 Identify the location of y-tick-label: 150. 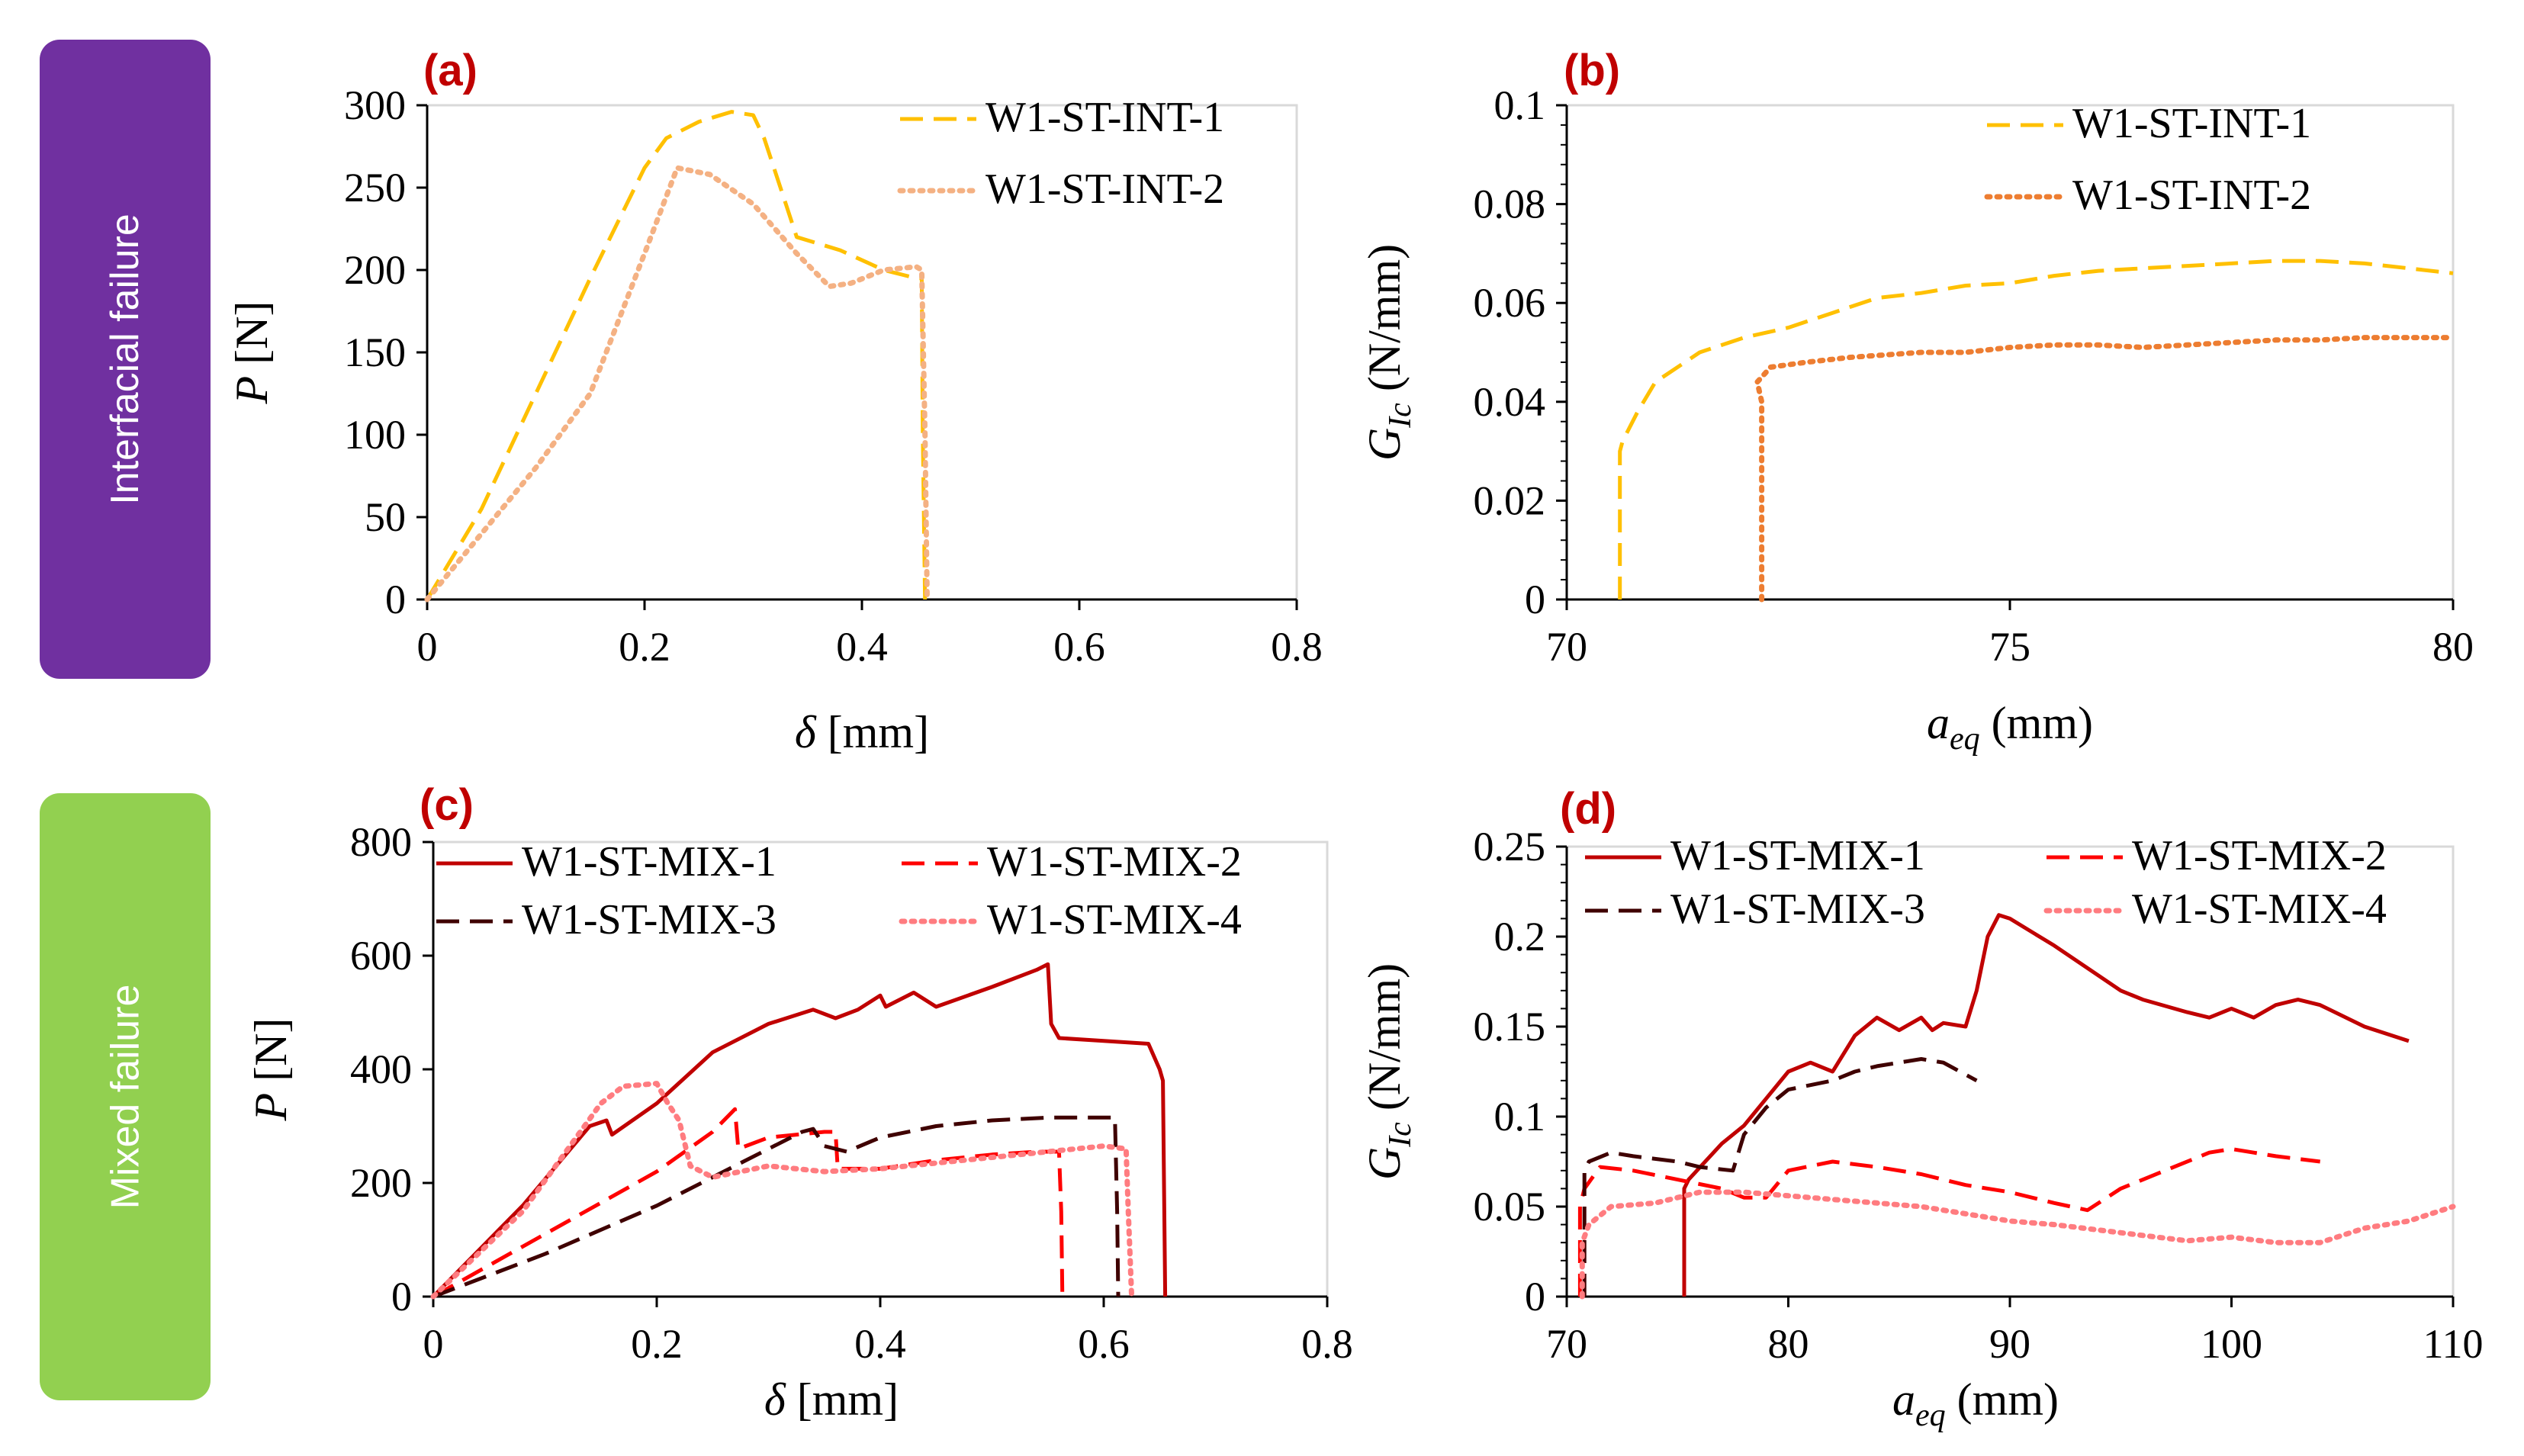
(375, 352).